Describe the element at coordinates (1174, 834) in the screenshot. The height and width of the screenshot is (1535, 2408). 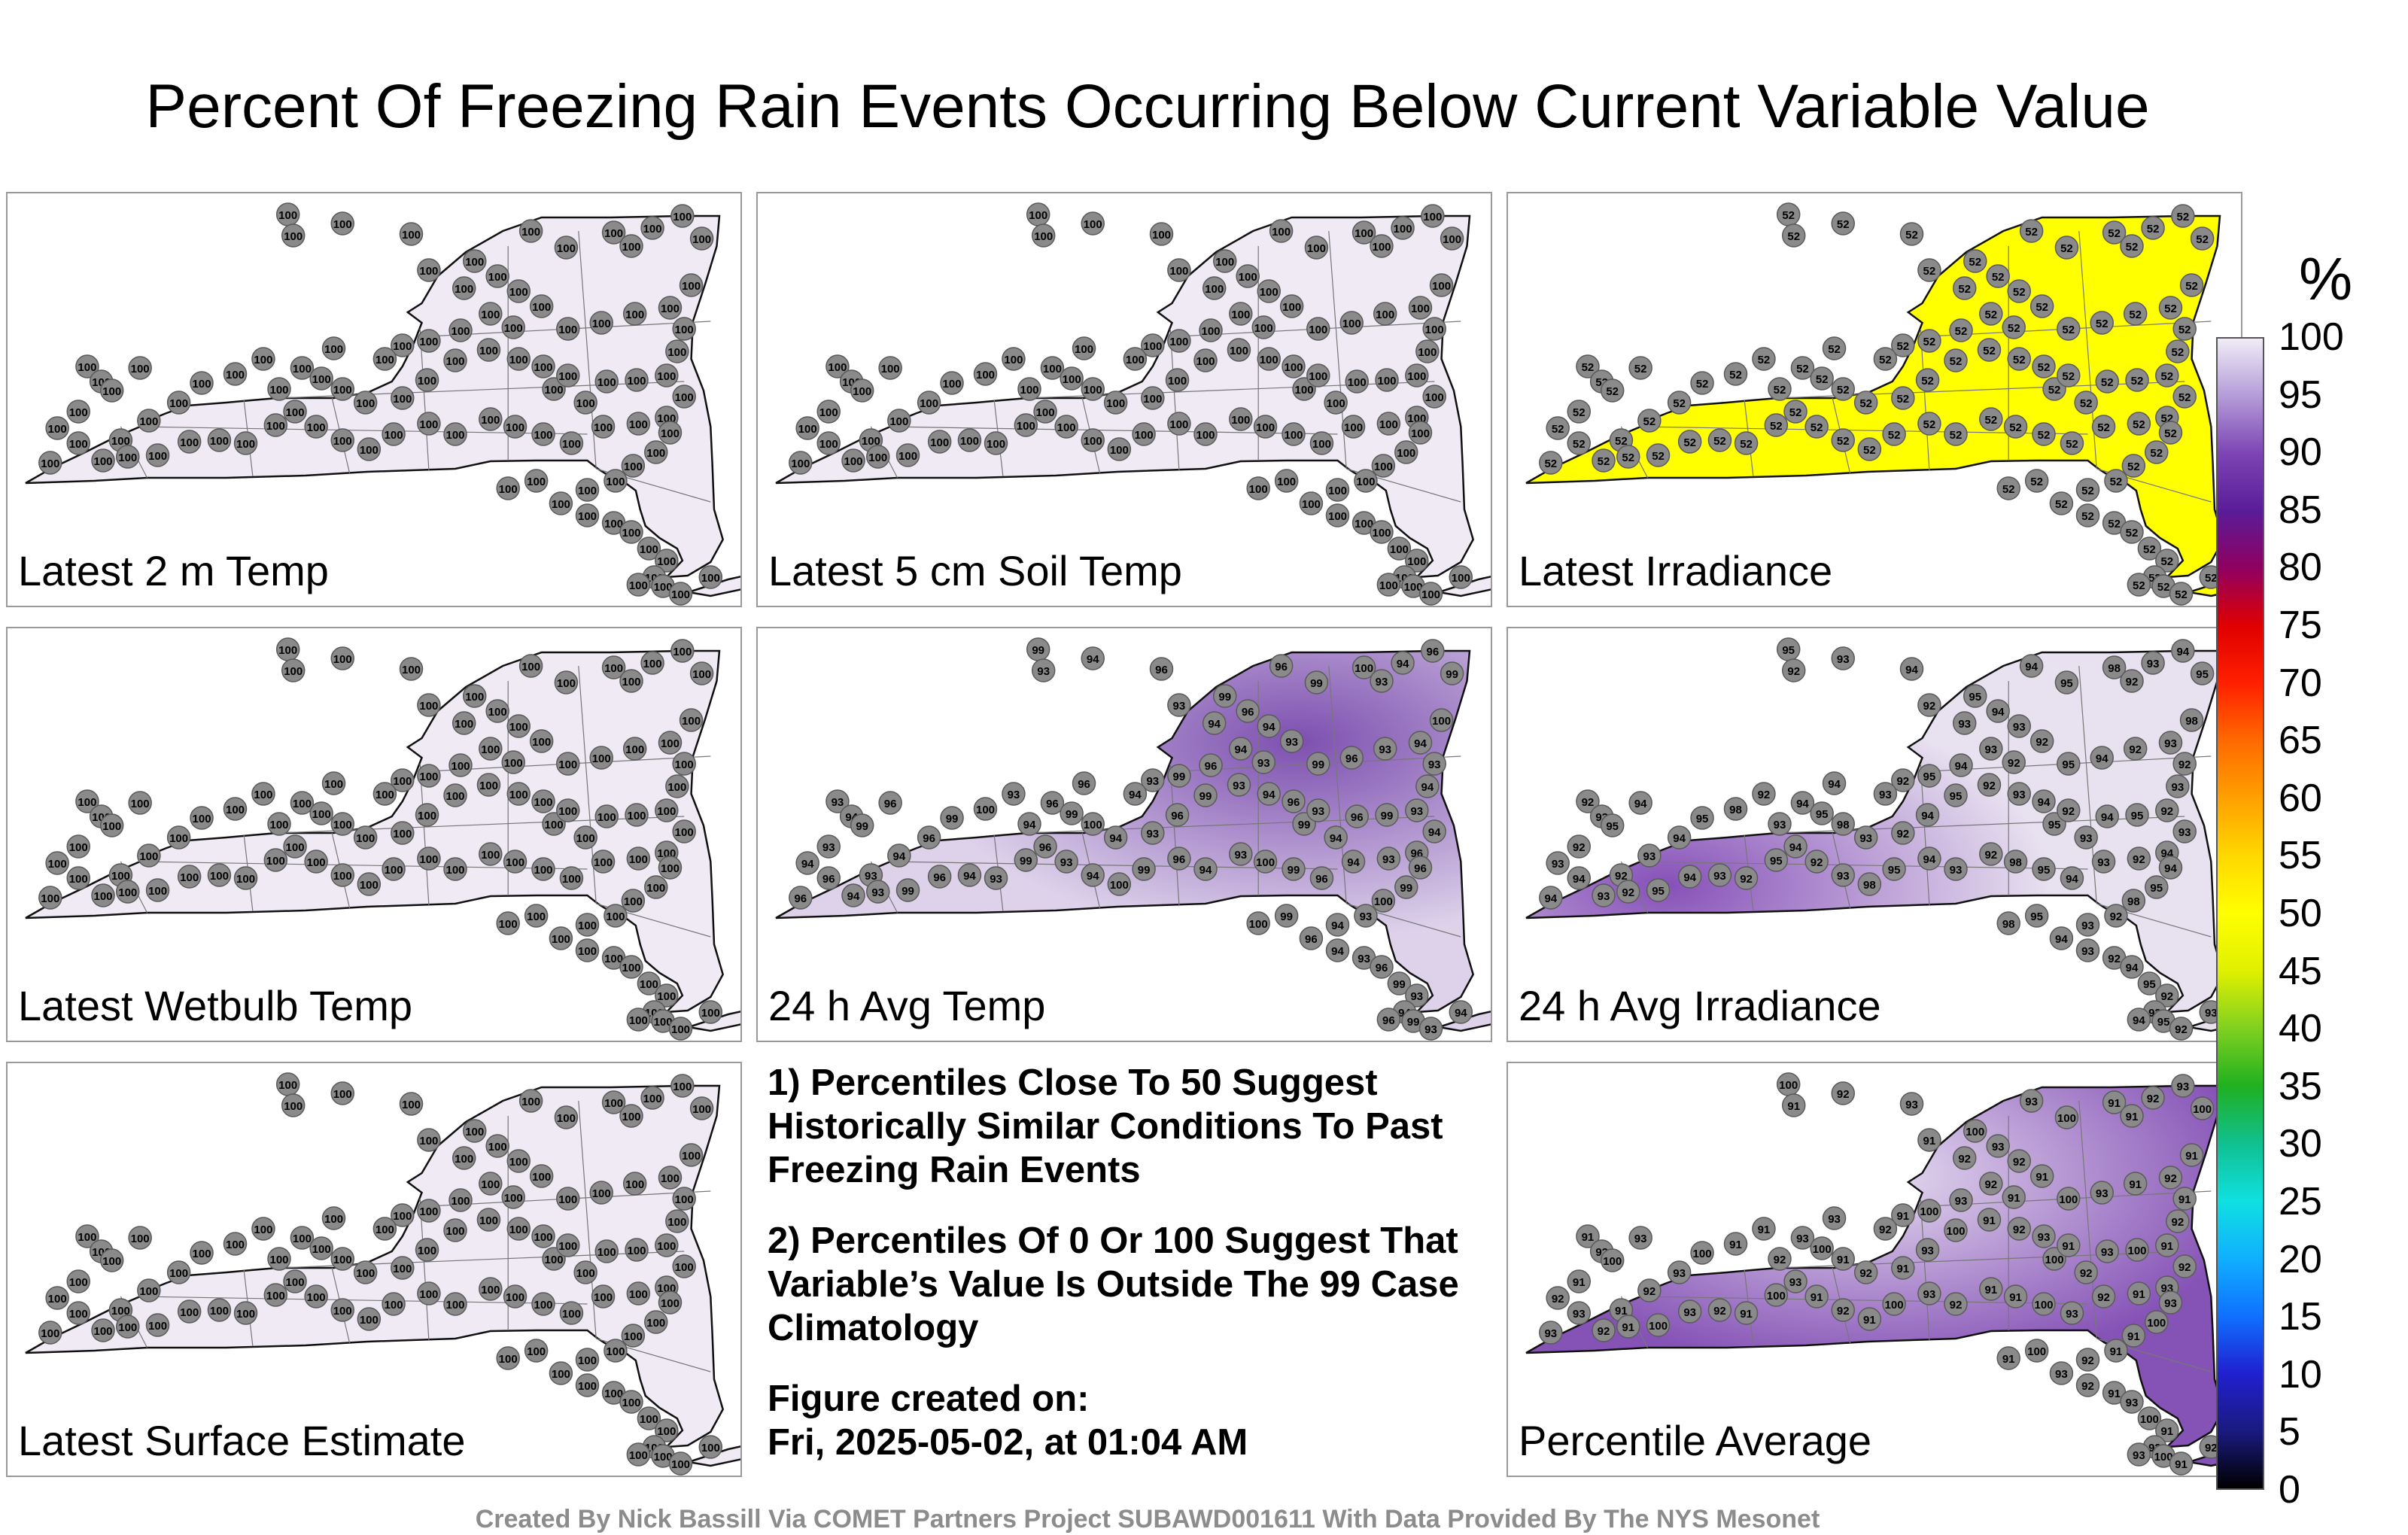
I see `county-boundary` at that location.